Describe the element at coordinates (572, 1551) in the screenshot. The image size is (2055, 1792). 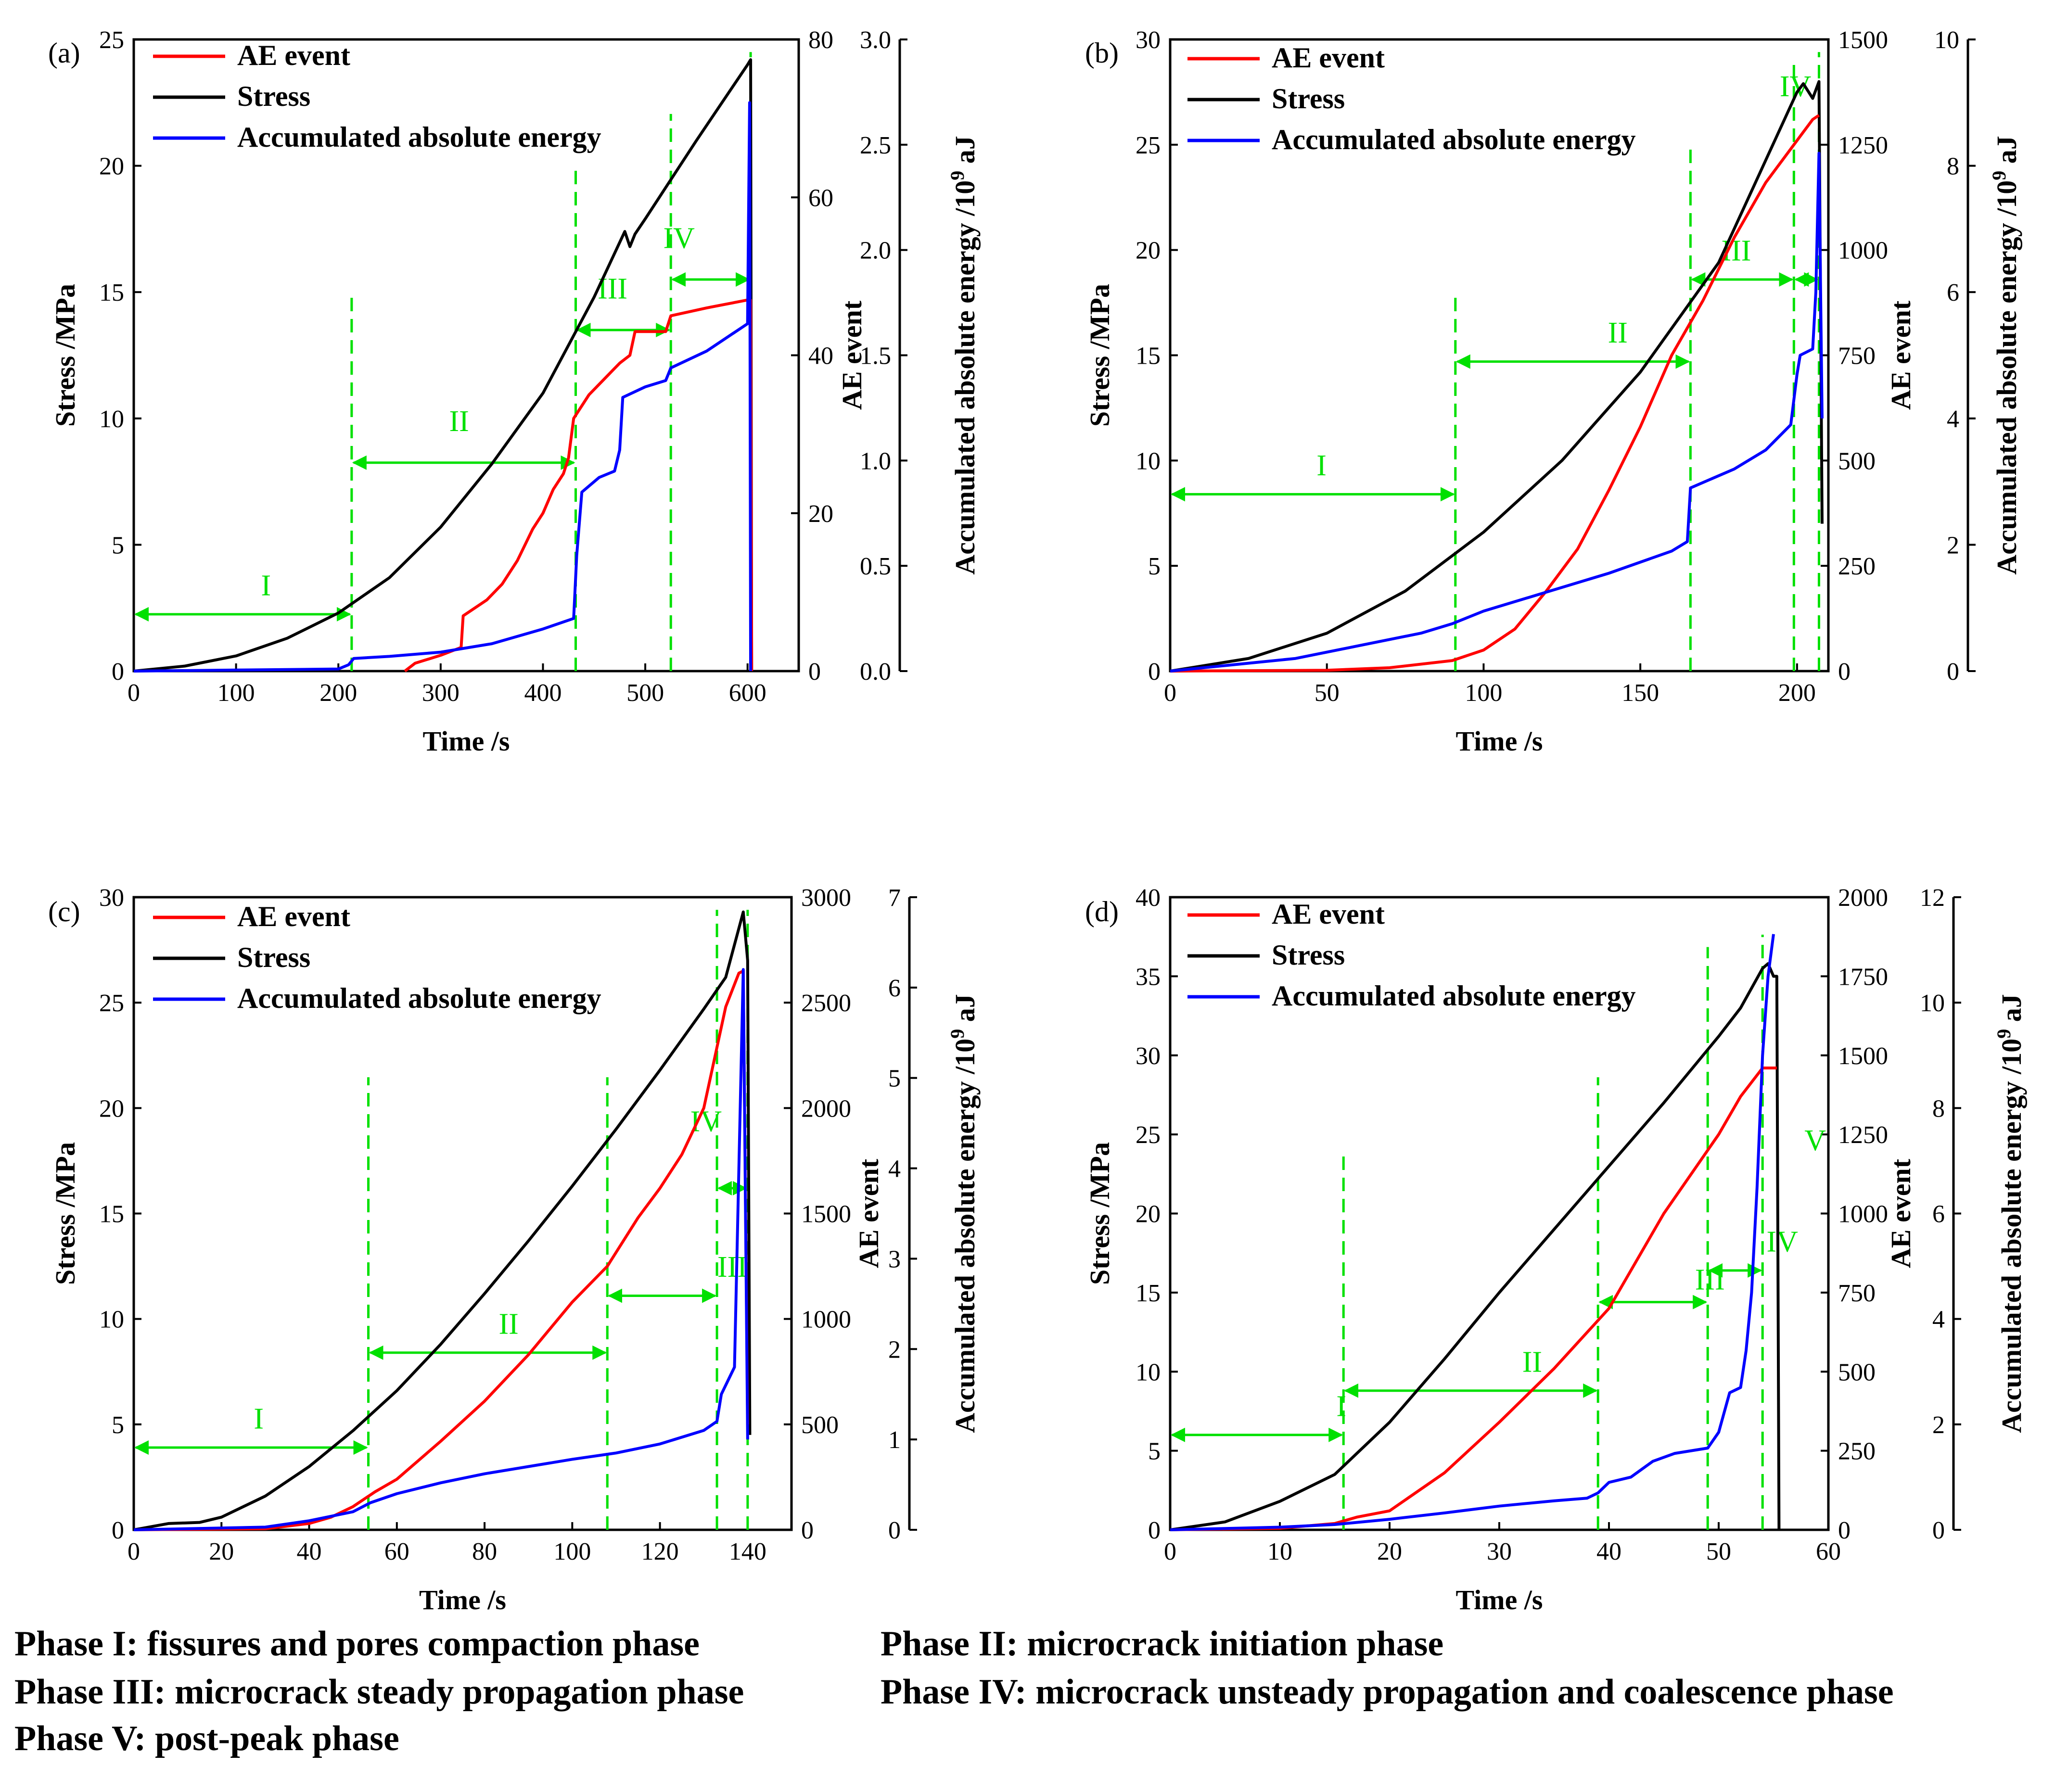
I see `x-tick-label: 100` at that location.